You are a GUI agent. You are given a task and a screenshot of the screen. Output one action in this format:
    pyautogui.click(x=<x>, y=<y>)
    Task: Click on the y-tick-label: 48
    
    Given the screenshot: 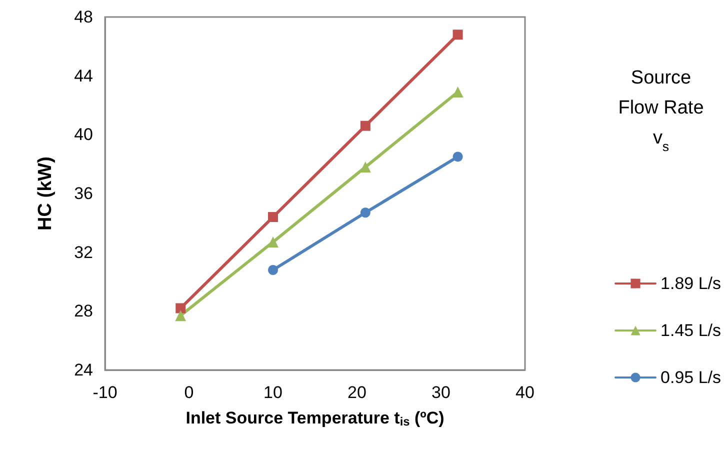 What is the action you would take?
    pyautogui.click(x=83, y=17)
    